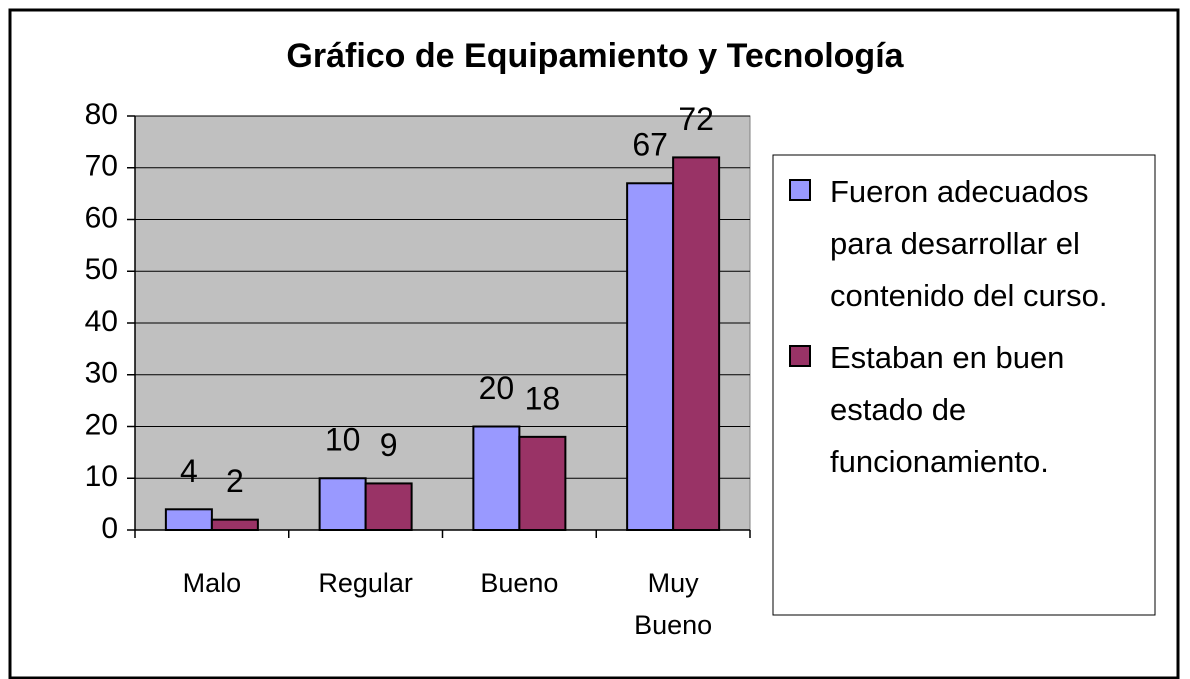 Image resolution: width=1190 pixels, height=679 pixels. Describe the element at coordinates (519, 583) in the screenshot. I see `x-tick-label: Bueno` at that location.